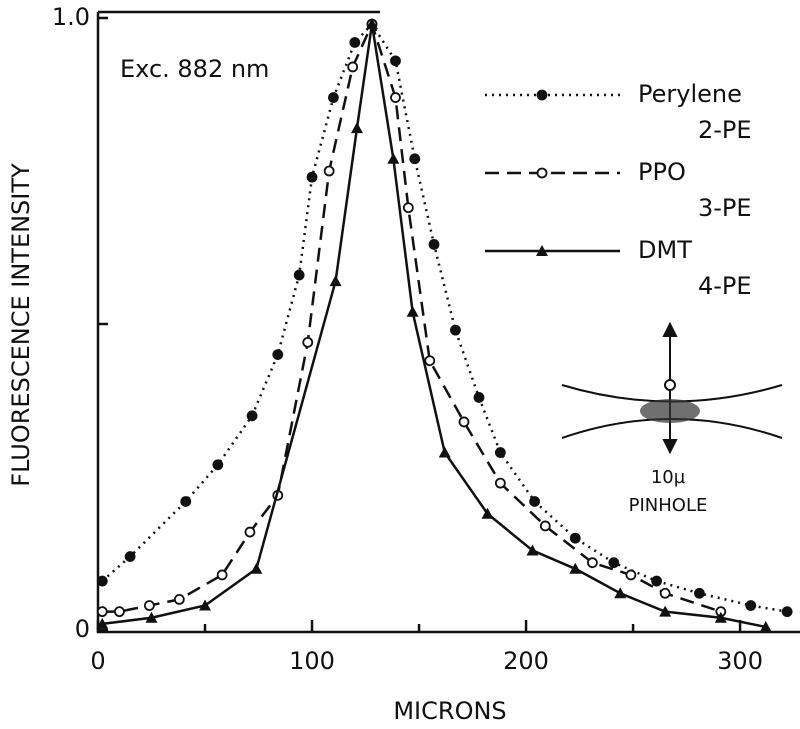  What do you see at coordinates (71, 17) in the screenshot?
I see `y-tick-label: 1.0` at bounding box center [71, 17].